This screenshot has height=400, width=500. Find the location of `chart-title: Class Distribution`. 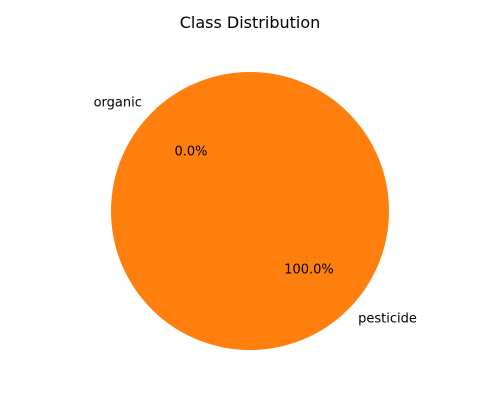

chart-title: Class Distribution is located at coordinates (250, 22).